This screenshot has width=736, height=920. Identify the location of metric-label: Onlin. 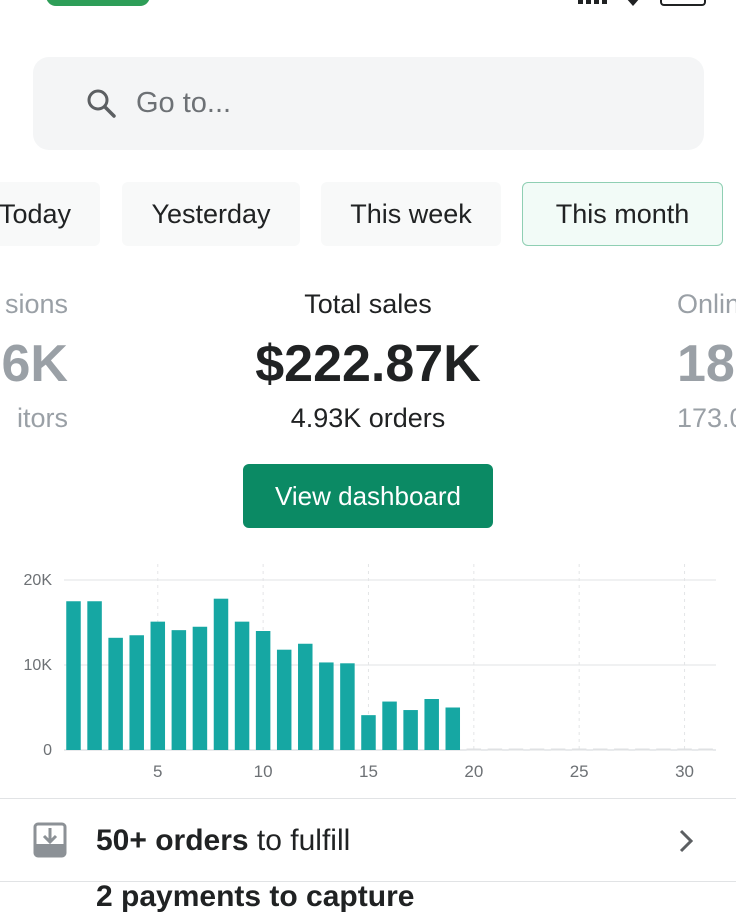
(706, 304).